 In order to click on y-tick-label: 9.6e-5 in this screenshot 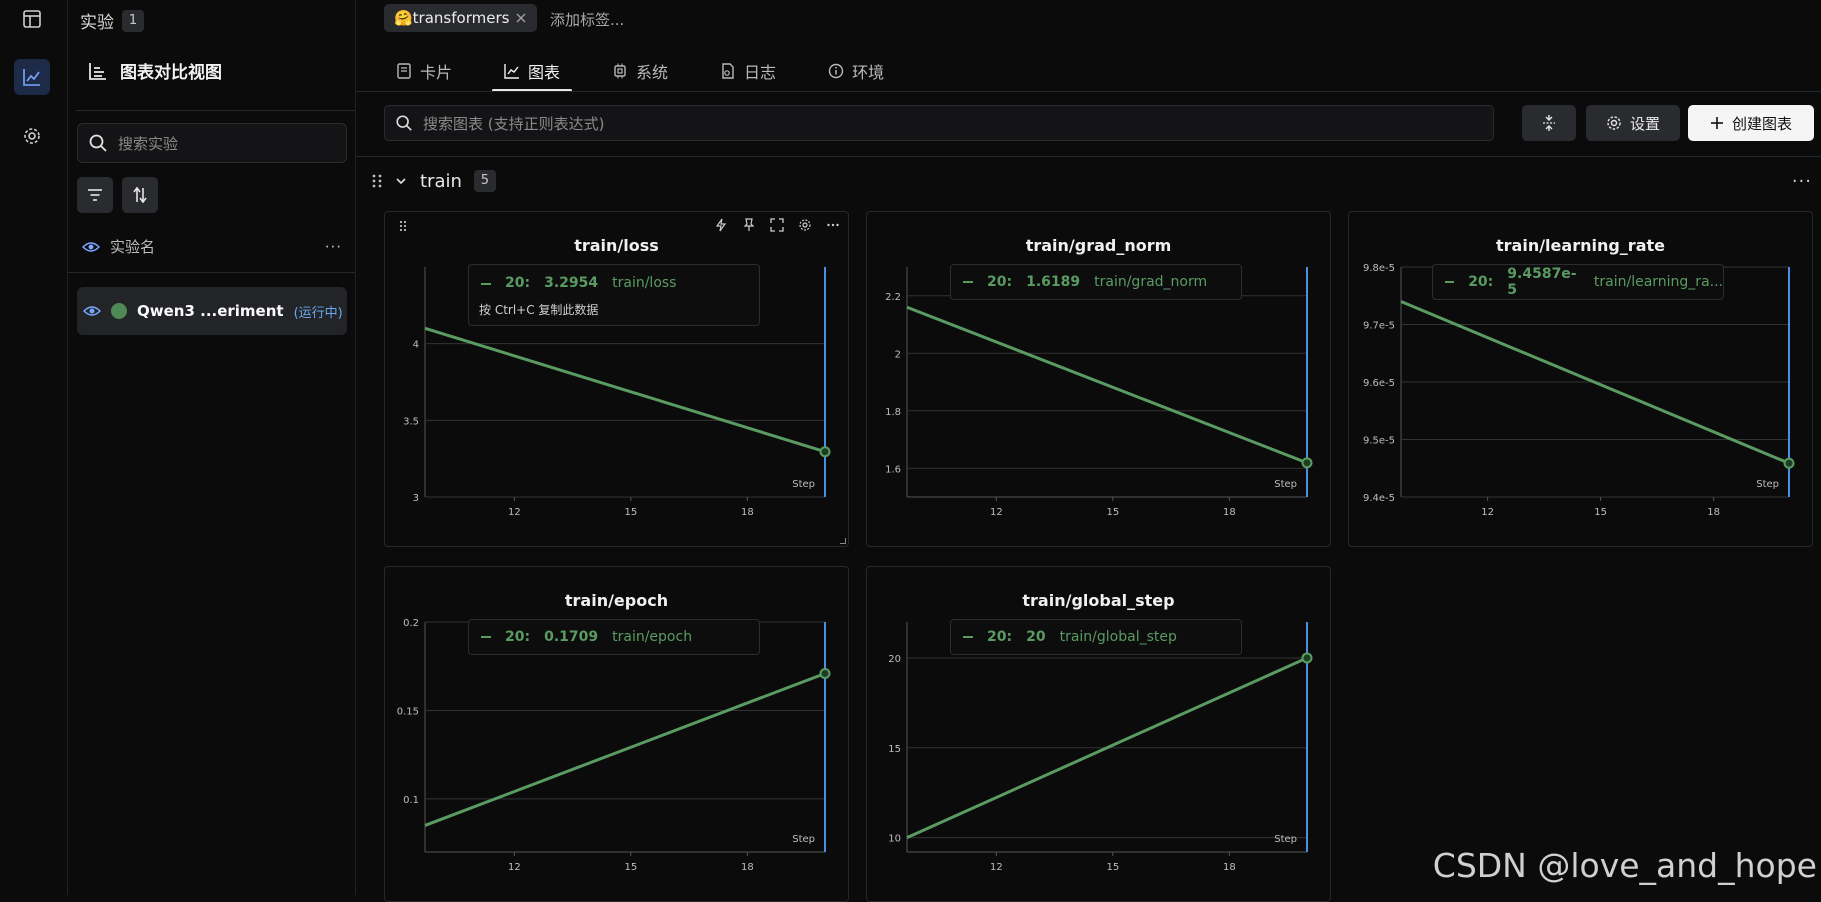, I will do `click(1379, 383)`.